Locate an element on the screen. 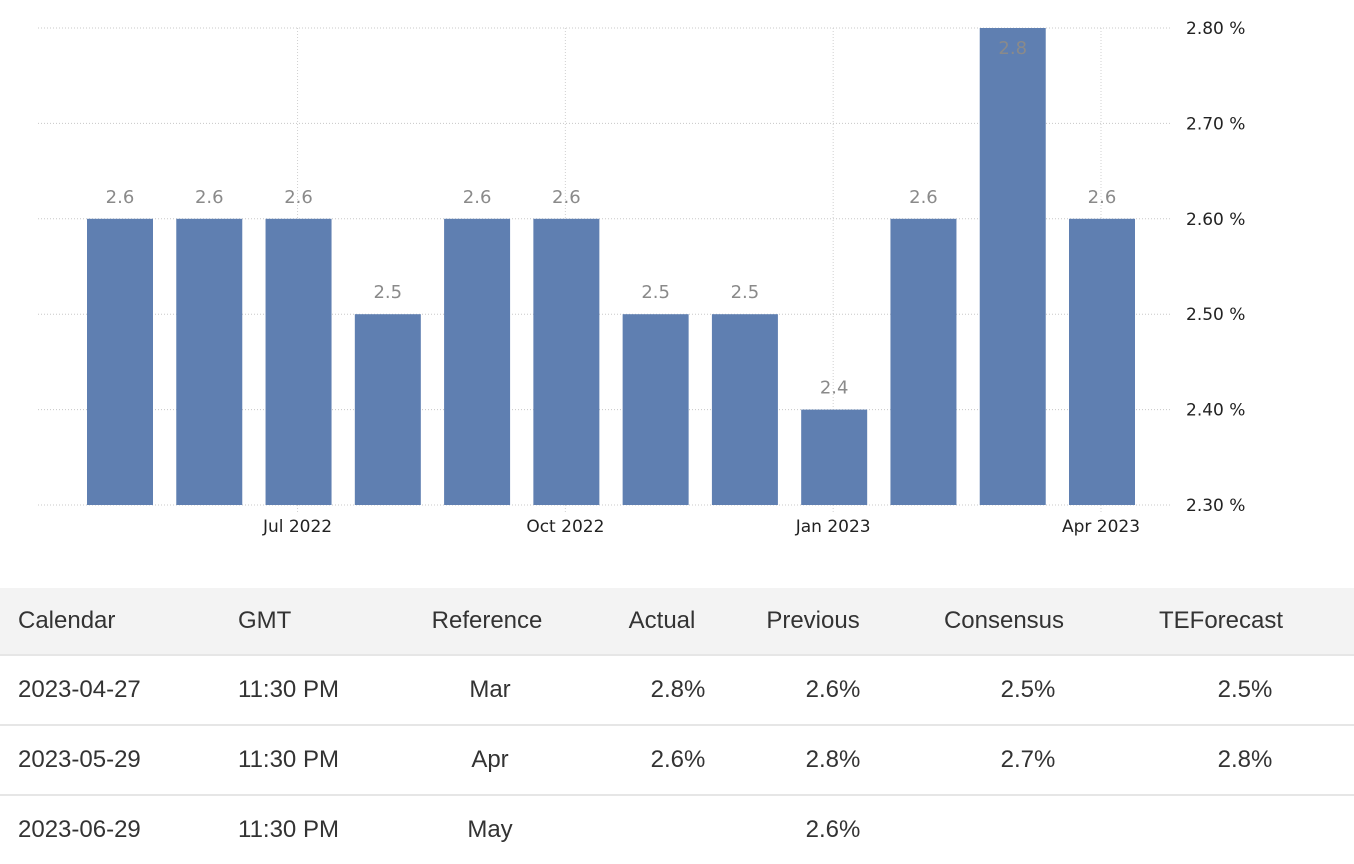 Image resolution: width=1354 pixels, height=864 pixels. y-tick-label: 2.40 % is located at coordinates (1215, 411).